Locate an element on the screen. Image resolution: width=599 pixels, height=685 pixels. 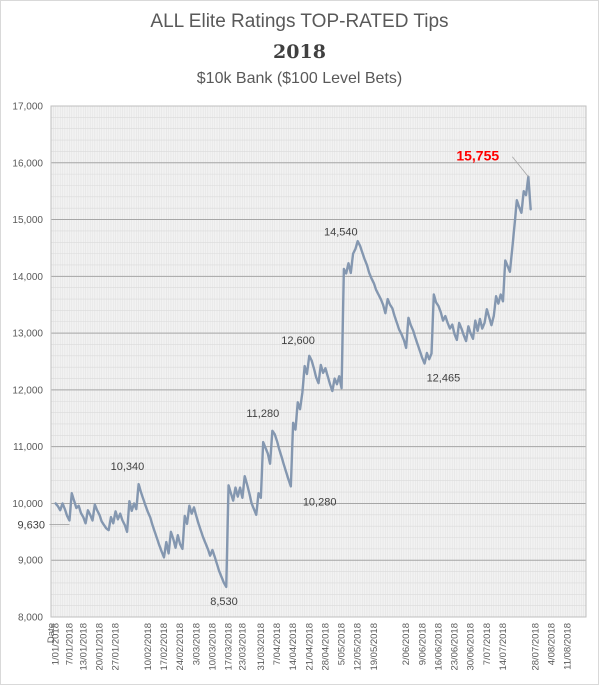
x-tick-label: 10/02/2018 is located at coordinates (148, 647).